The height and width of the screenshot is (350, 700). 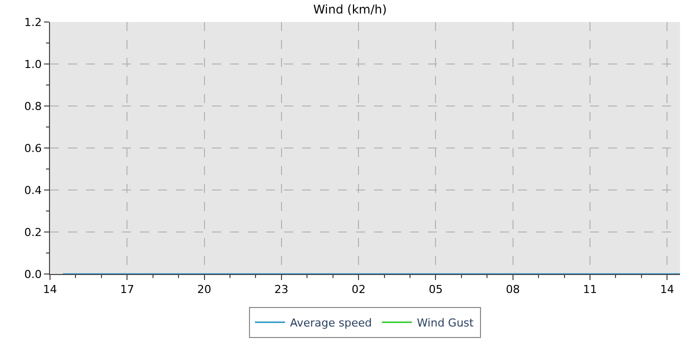 I want to click on y-tick-label: 0.2, so click(x=33, y=232).